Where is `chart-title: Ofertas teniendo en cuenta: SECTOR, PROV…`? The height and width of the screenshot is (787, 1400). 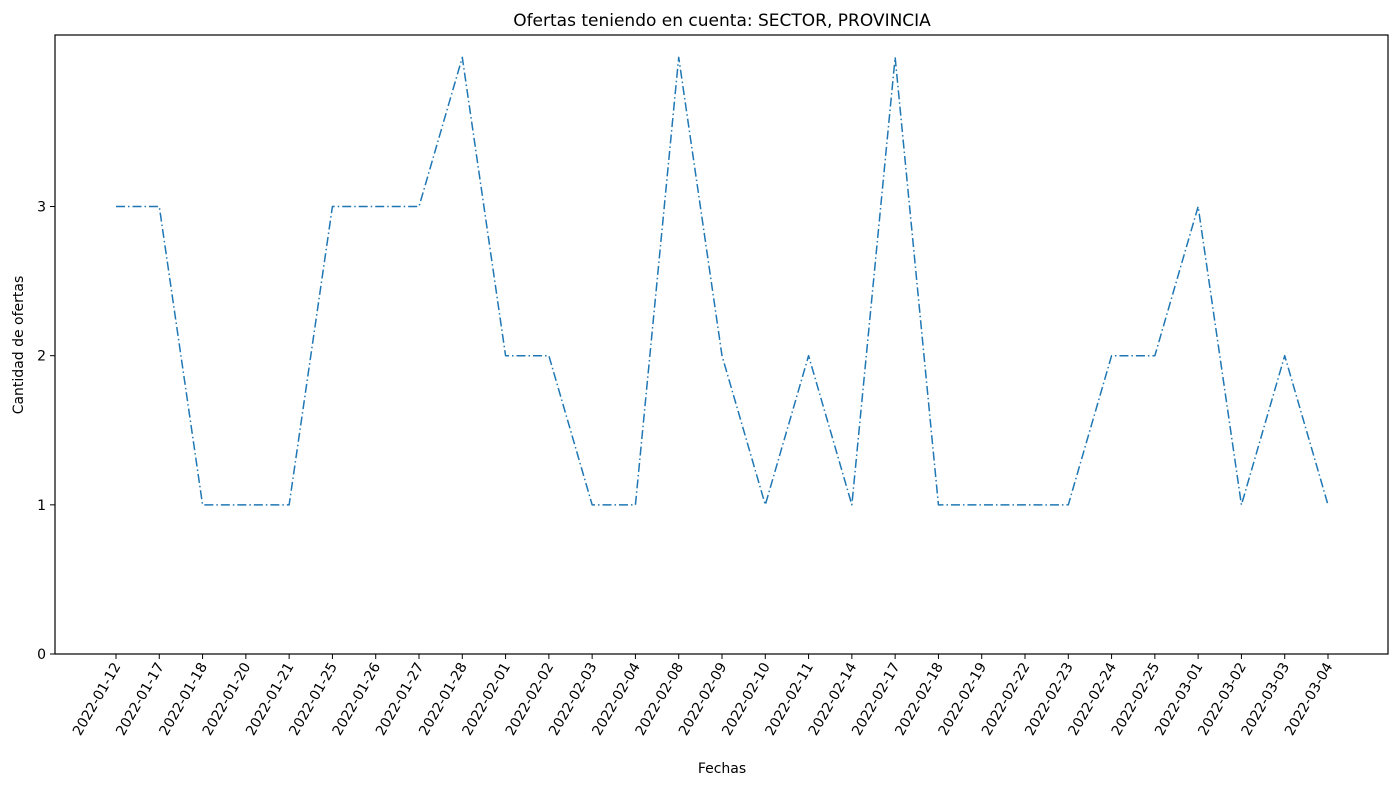
chart-title: Ofertas teniendo en cuenta: SECTOR, PROV… is located at coordinates (722, 21).